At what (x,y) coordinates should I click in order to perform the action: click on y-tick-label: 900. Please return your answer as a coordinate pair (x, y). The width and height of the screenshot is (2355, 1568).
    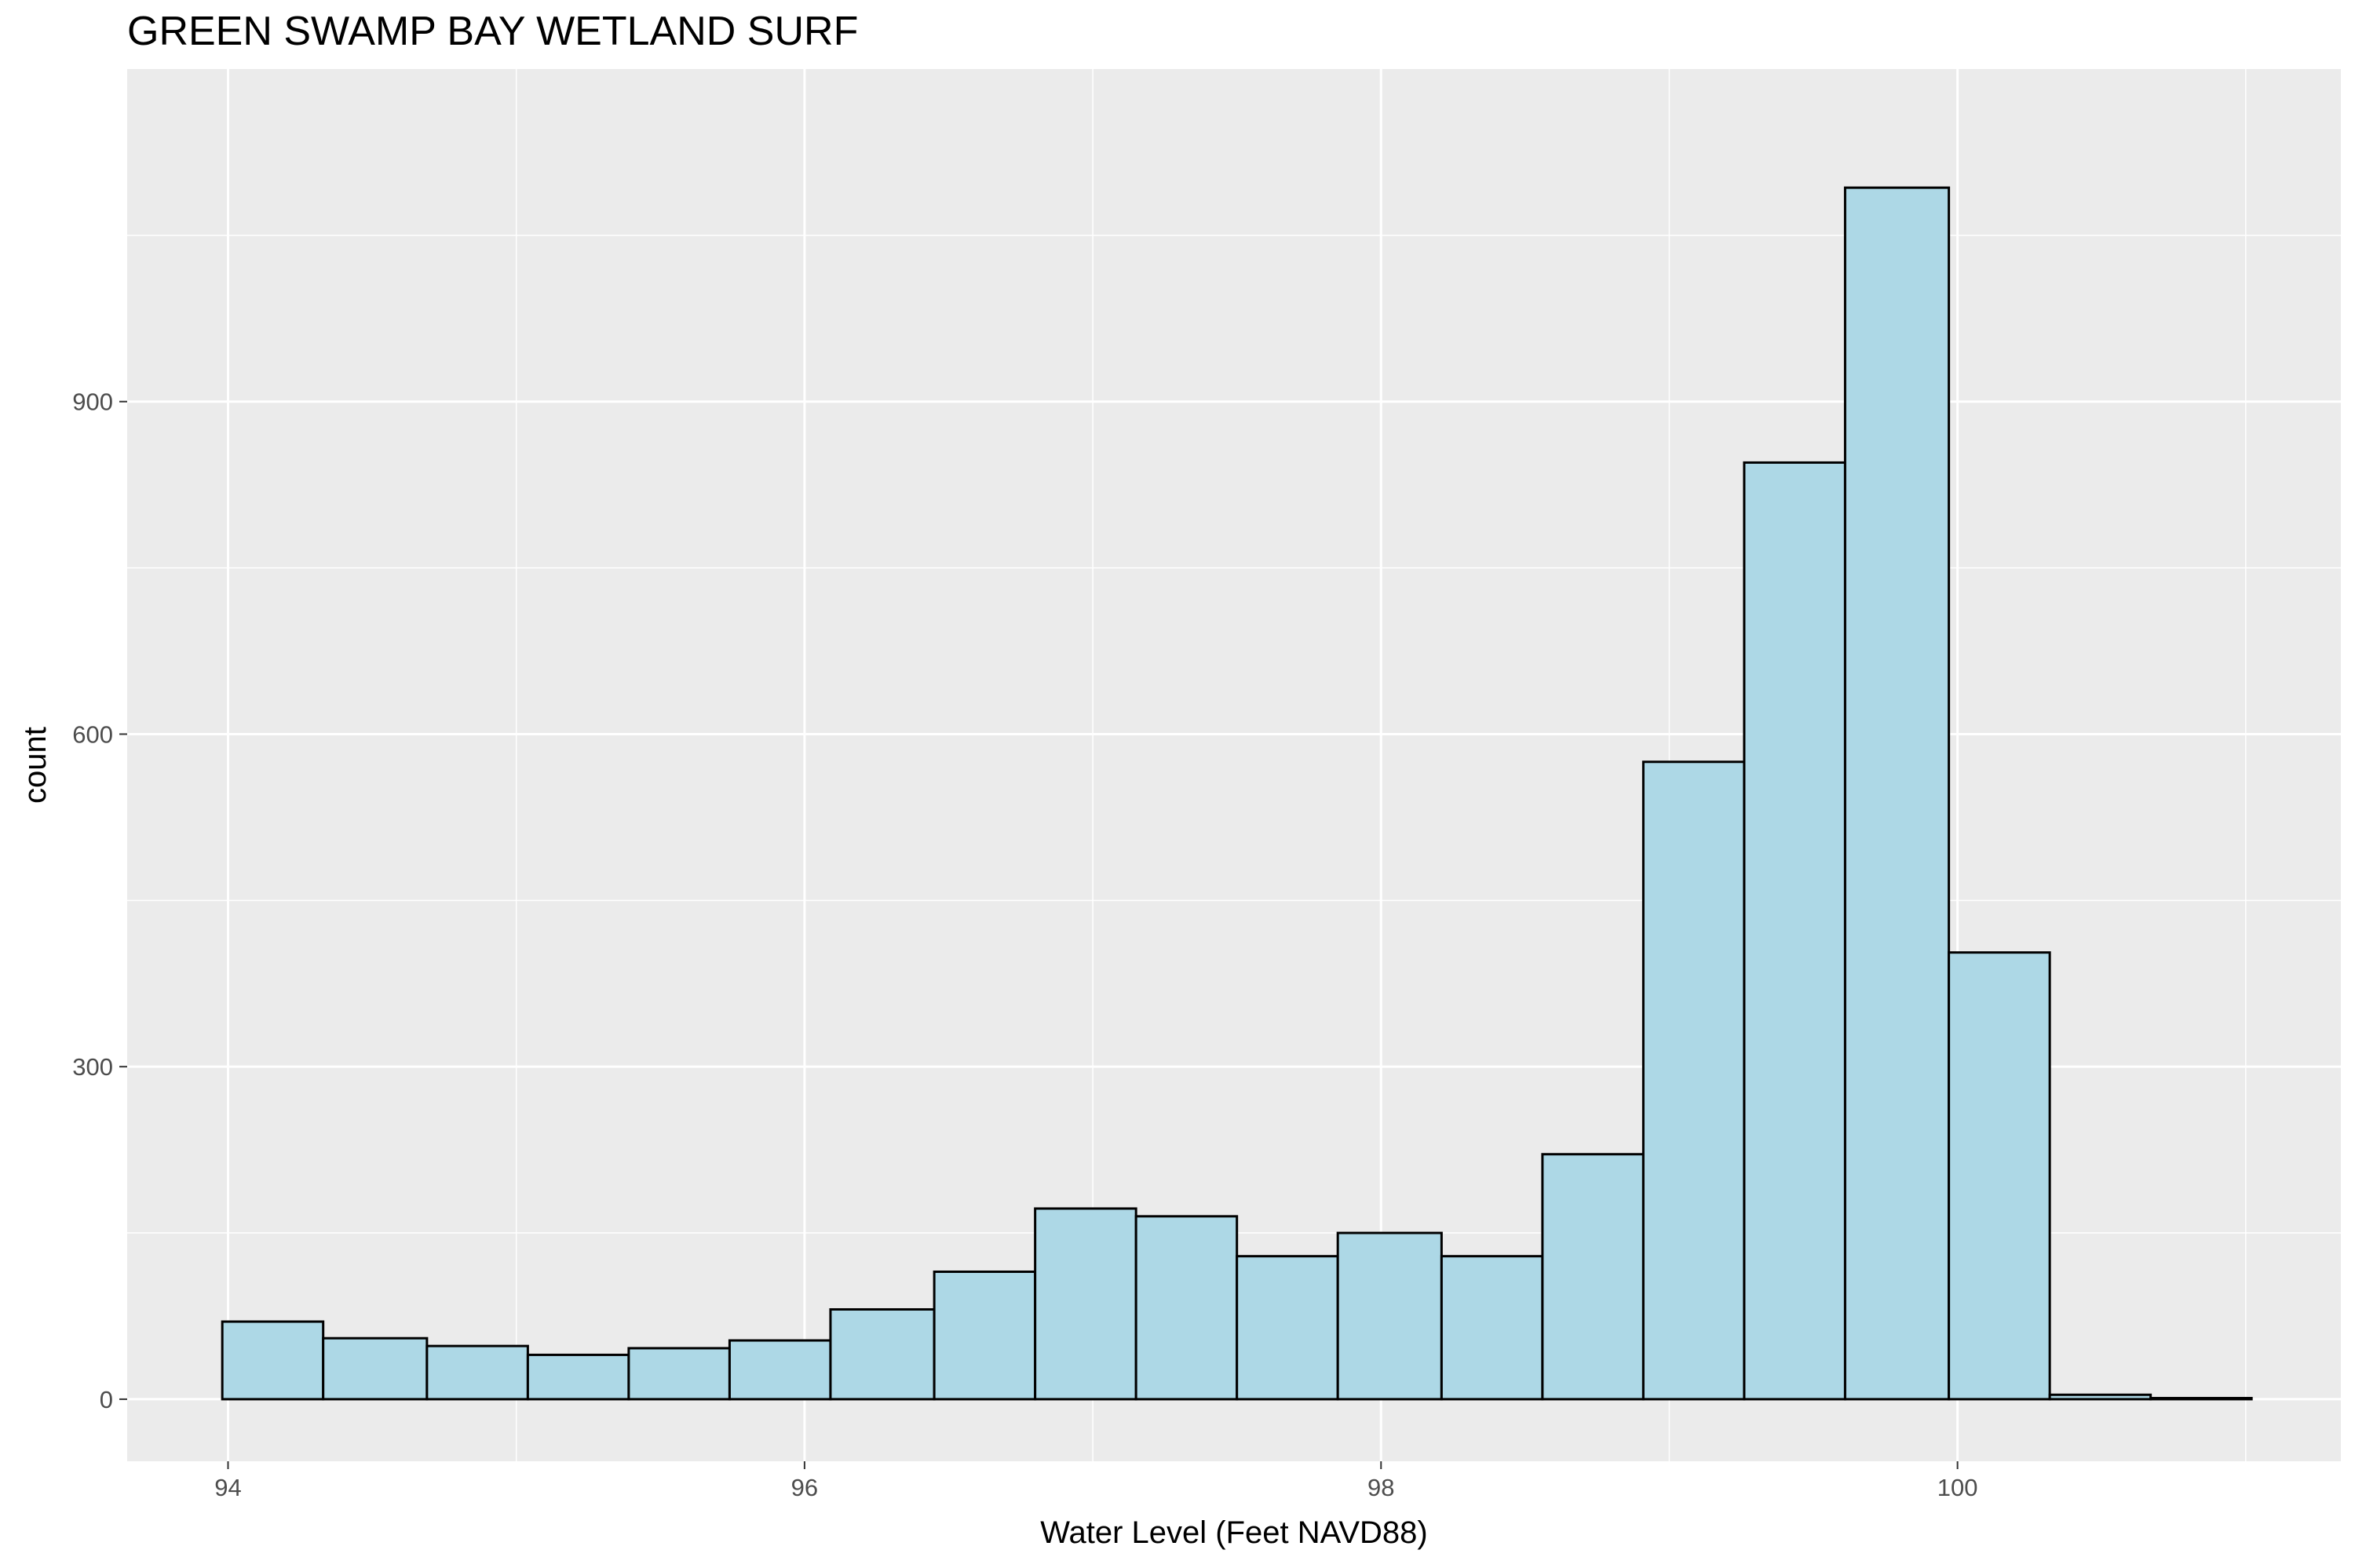
    Looking at the image, I should click on (92, 402).